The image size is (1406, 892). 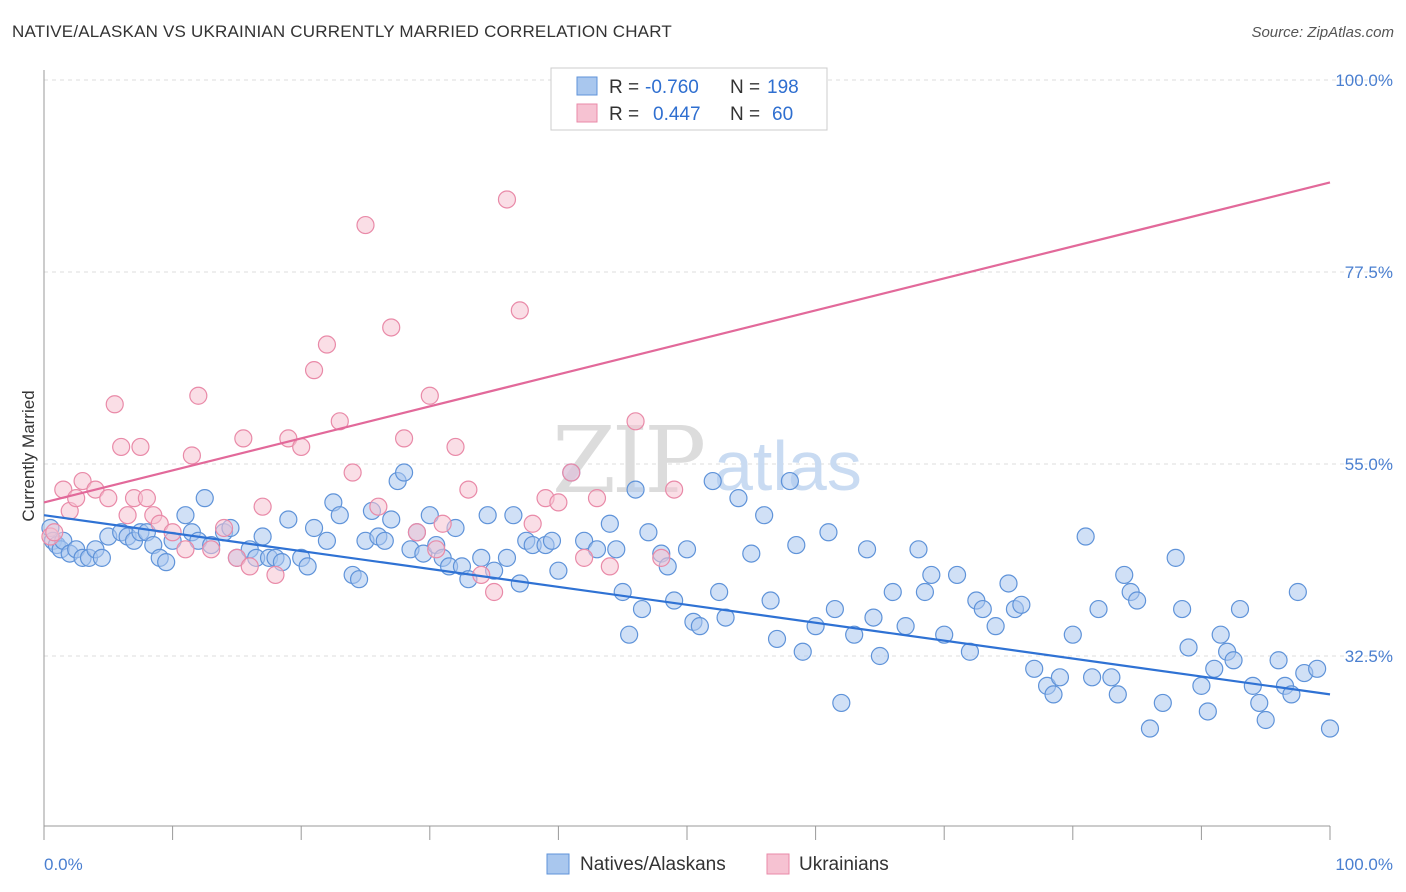 I want to click on legend-n-value-2: 60, so click(x=782, y=114).